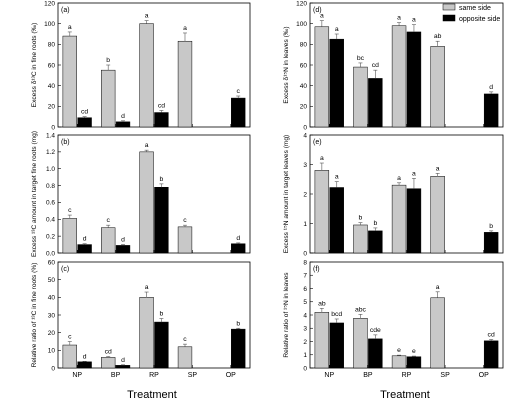 The image size is (520, 402). Describe the element at coordinates (52, 298) in the screenshot. I see `y-tick-label: 40` at that location.